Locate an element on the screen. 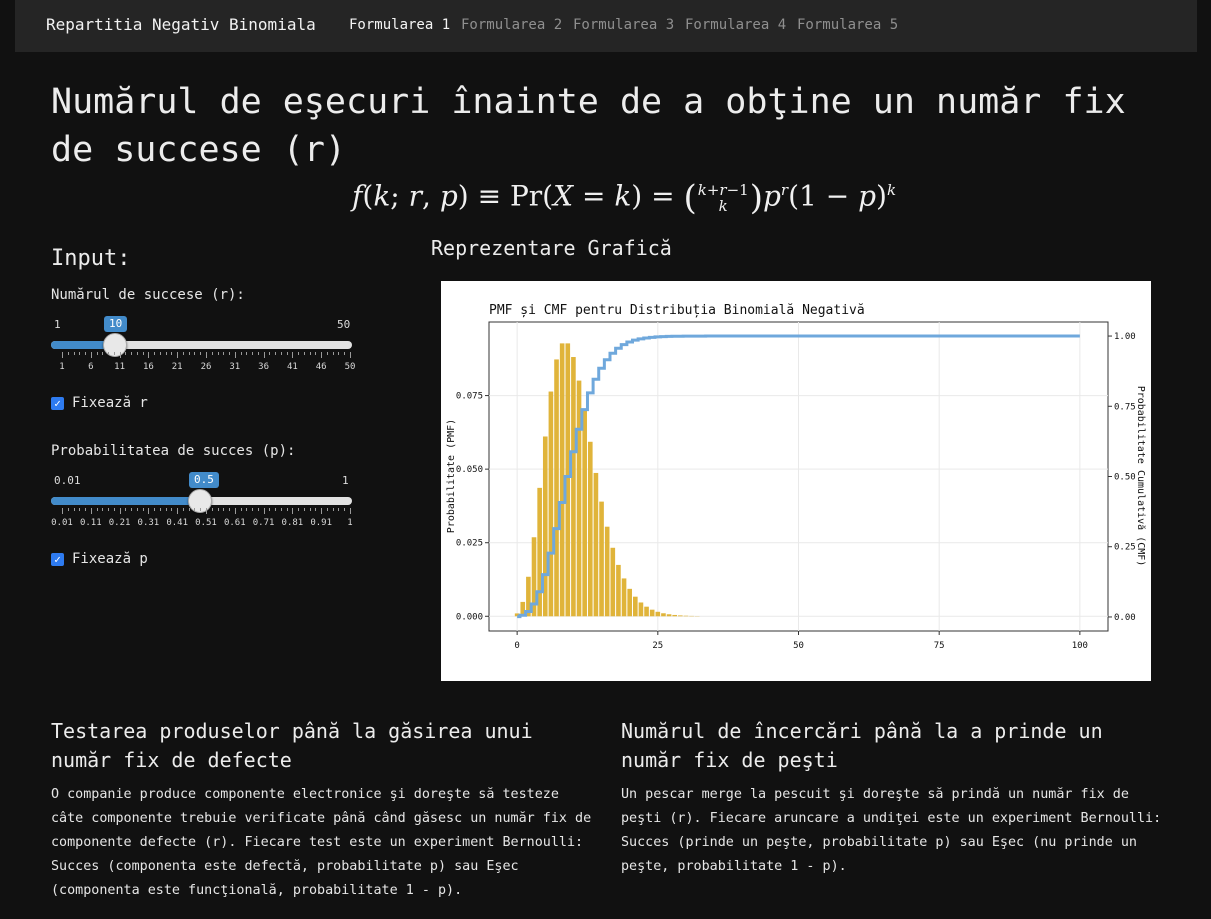 The image size is (1211, 919). slider-p-handle is located at coordinates (200, 501).